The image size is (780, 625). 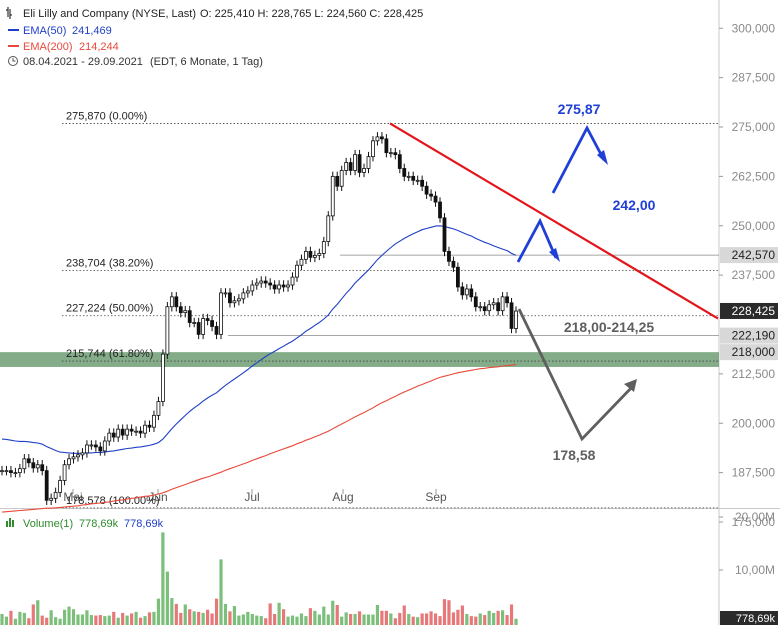 I want to click on price-badge-label: 228,425, so click(x=754, y=311).